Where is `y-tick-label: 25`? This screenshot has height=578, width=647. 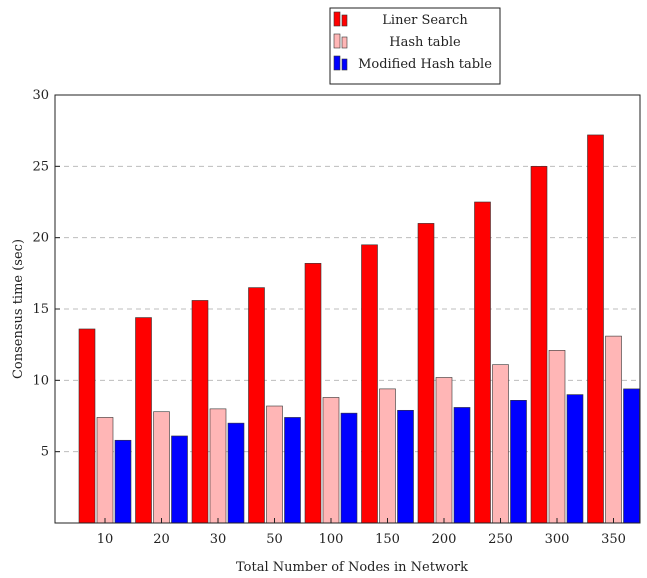
y-tick-label: 25 is located at coordinates (40, 166).